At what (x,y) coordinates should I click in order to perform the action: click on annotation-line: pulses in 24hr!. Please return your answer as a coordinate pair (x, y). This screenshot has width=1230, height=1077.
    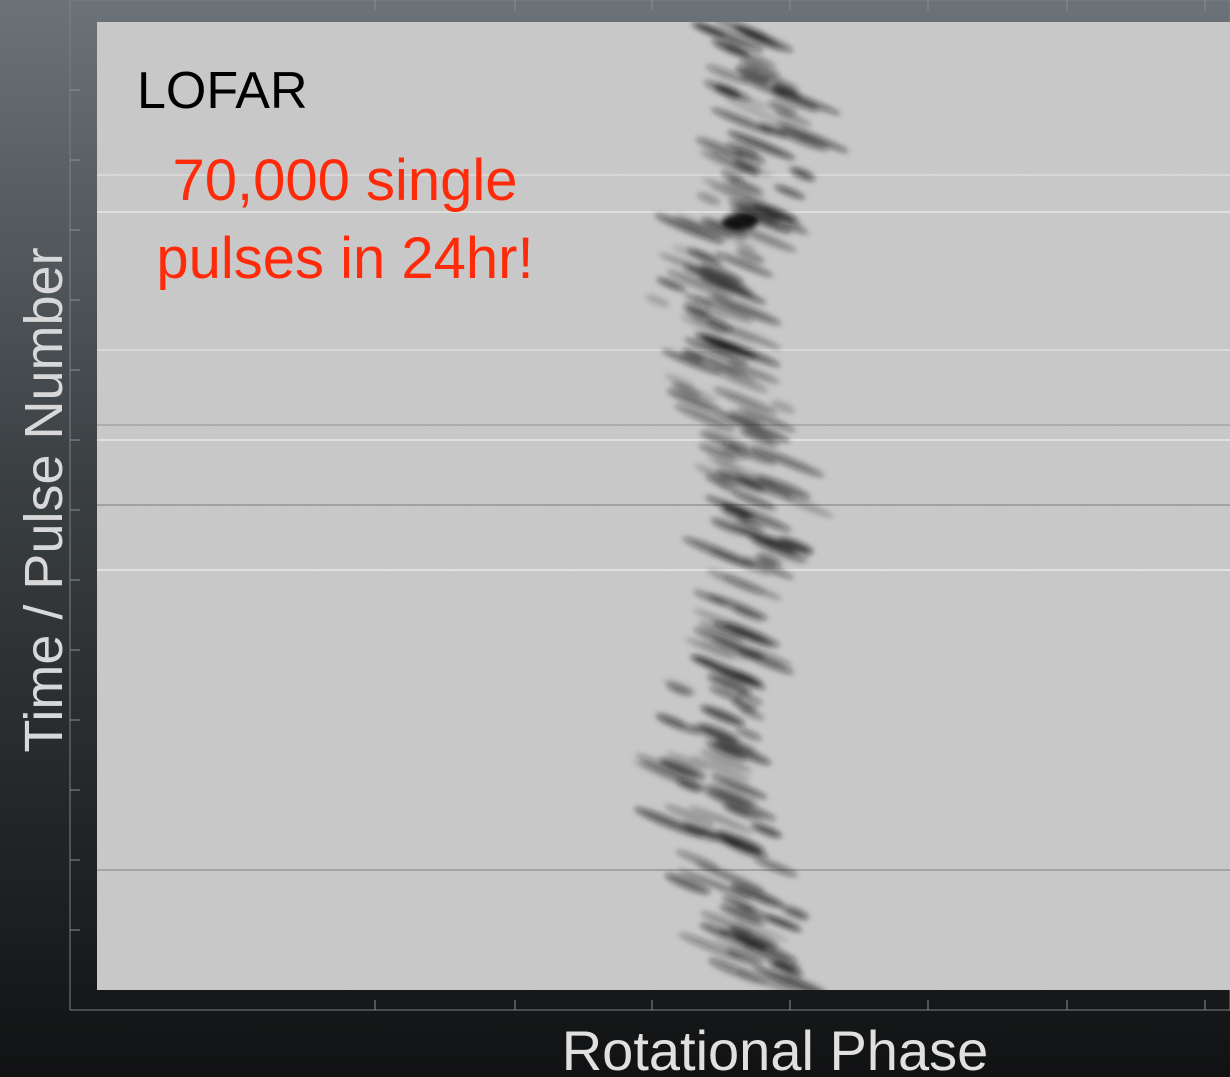
    Looking at the image, I should click on (344, 258).